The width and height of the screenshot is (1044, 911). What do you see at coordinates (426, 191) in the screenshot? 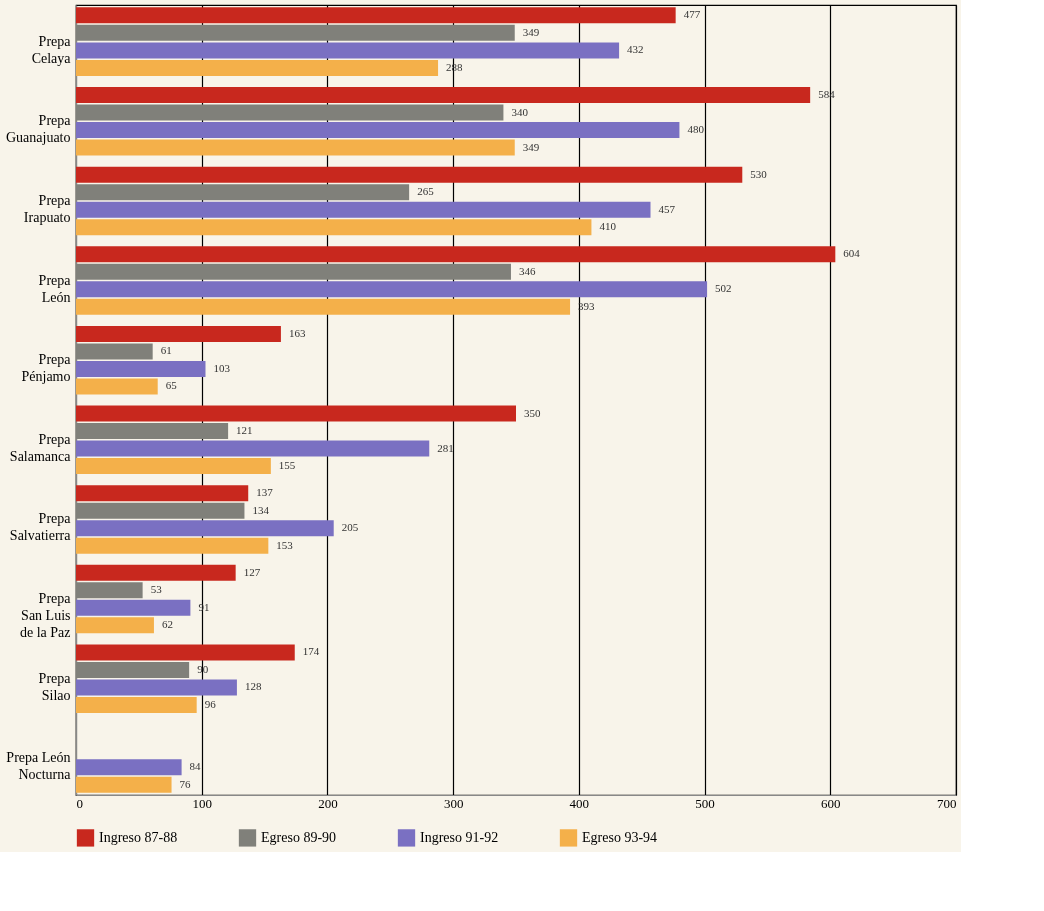
I see `data-label: 265` at bounding box center [426, 191].